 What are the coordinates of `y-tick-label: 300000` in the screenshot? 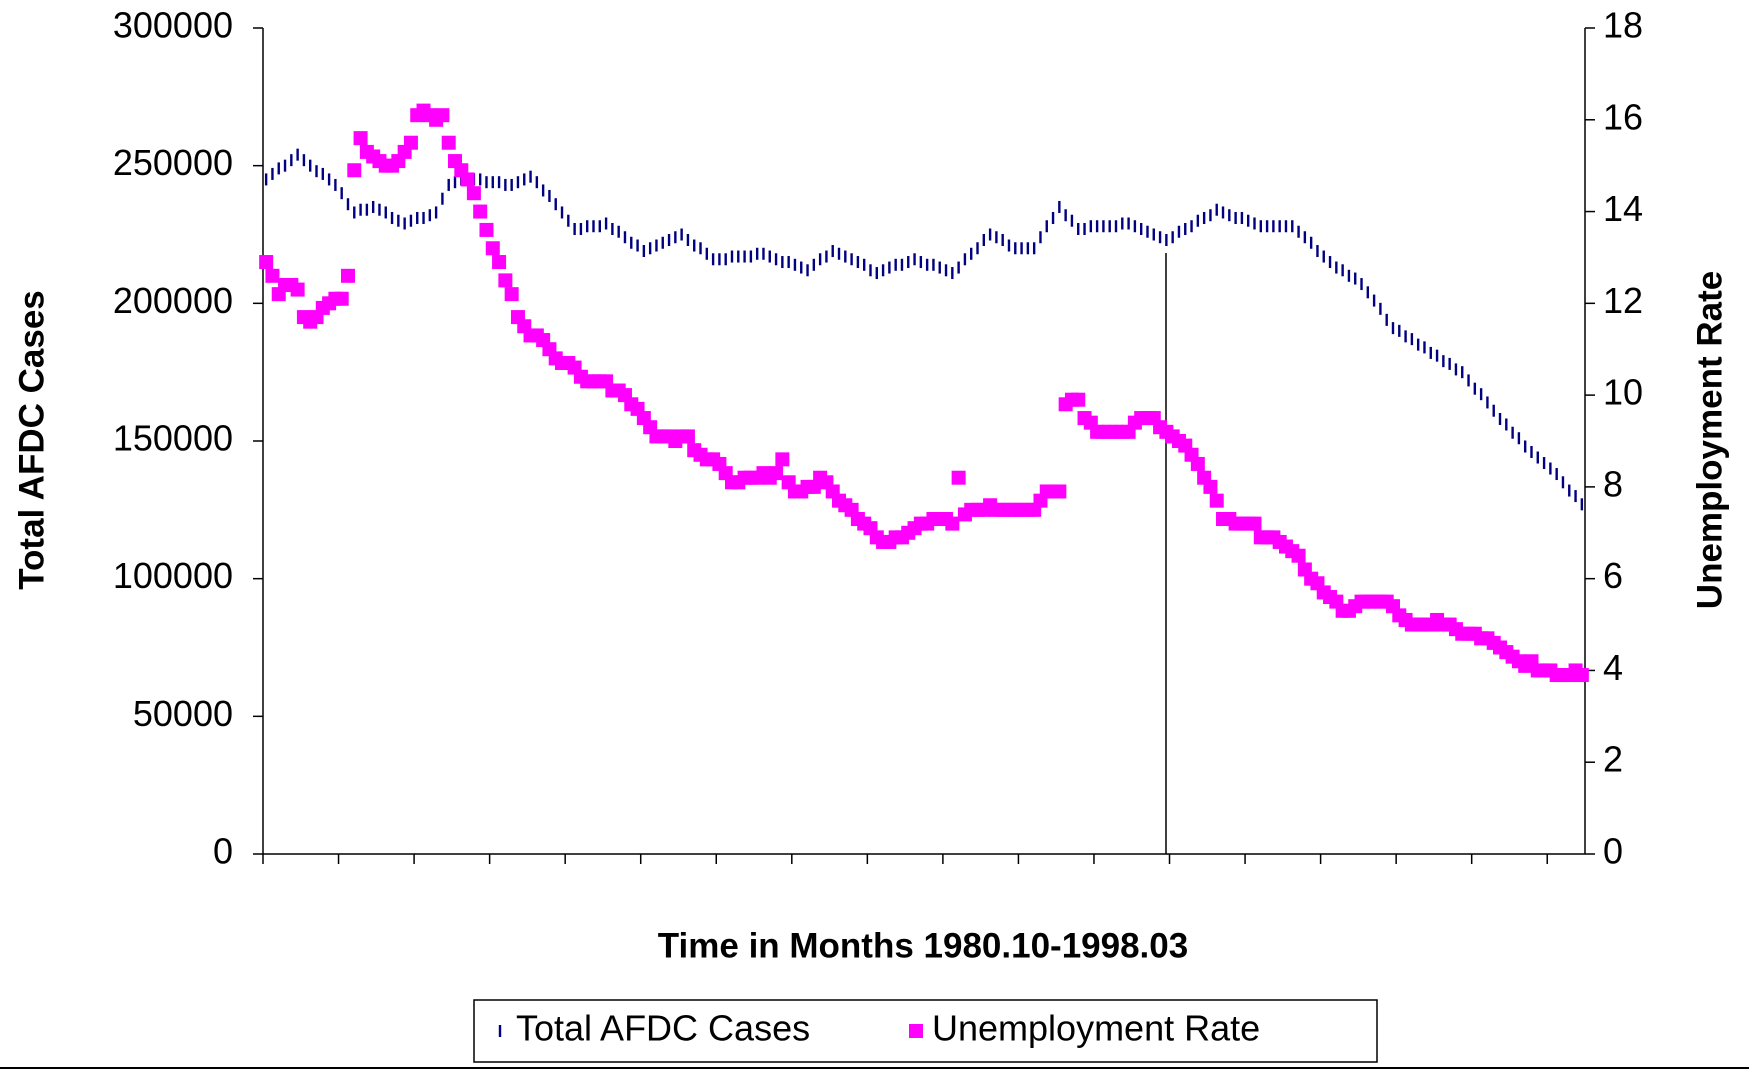 It's located at (173, 25).